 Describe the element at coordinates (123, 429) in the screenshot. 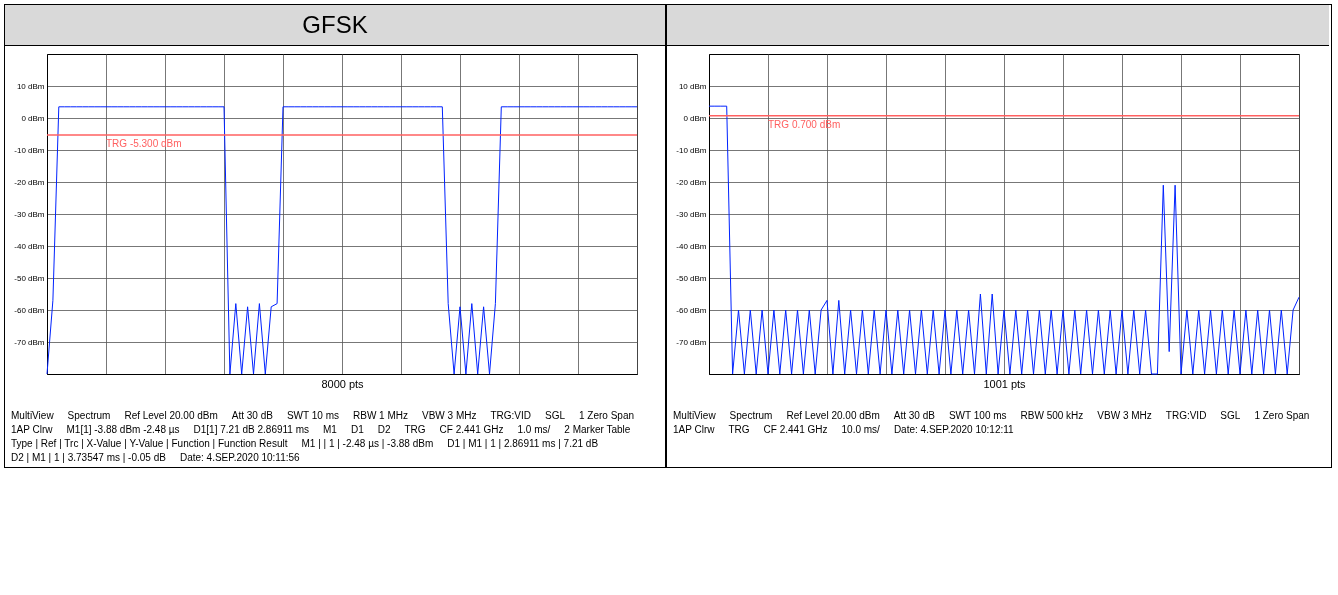

I see `text: M1[1] -3.88 dBm -2.48 µs` at that location.